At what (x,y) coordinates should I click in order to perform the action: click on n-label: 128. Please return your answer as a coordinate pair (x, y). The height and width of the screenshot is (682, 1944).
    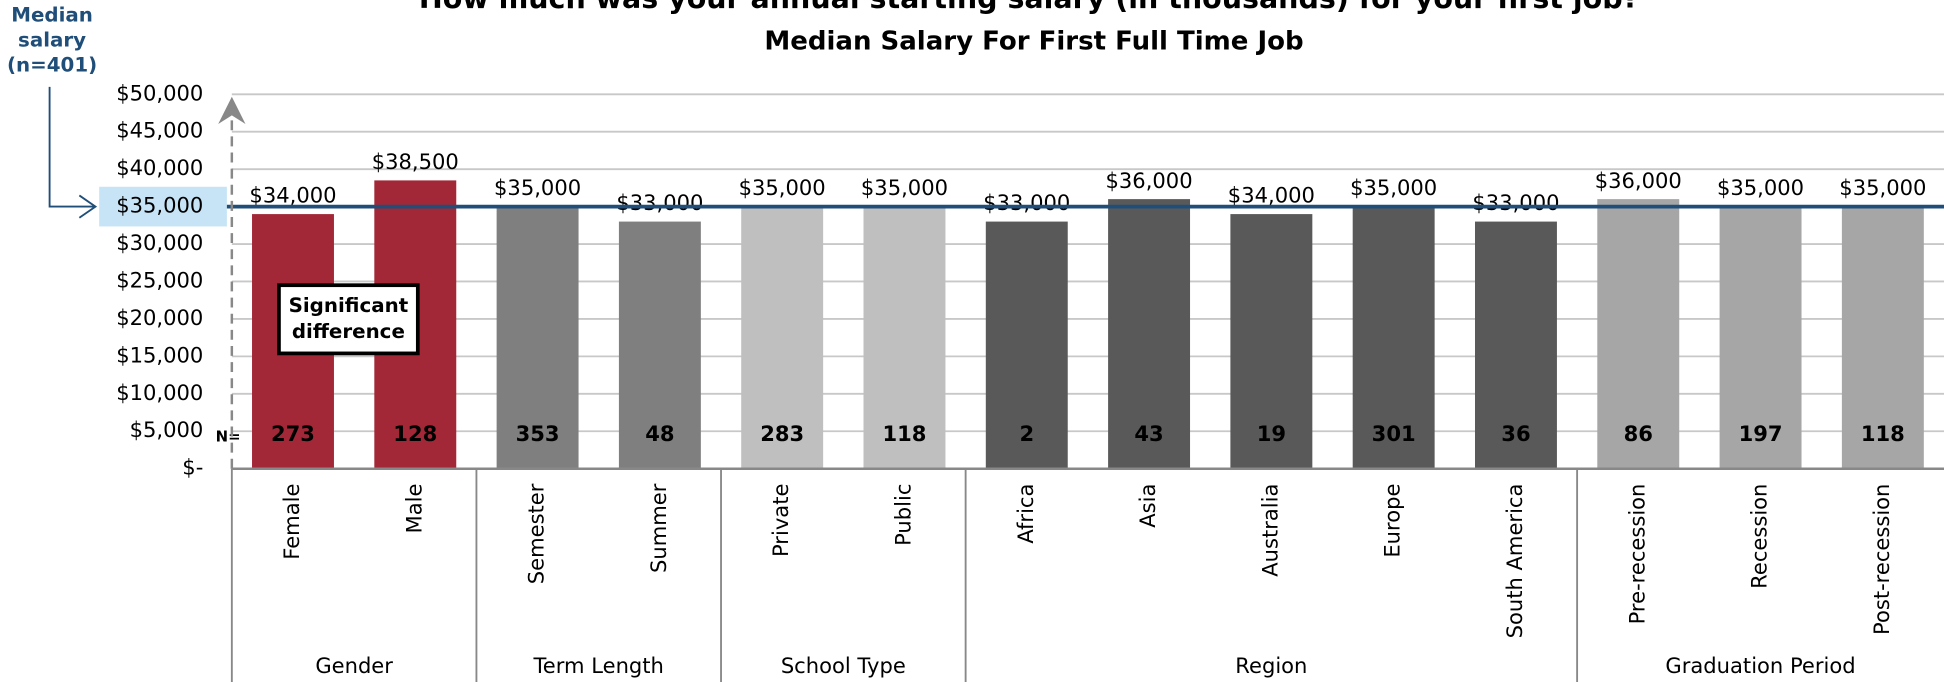
    Looking at the image, I should click on (415, 433).